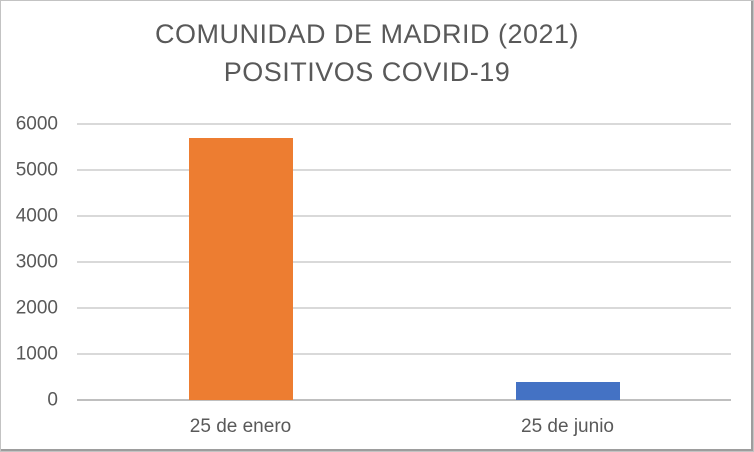  Describe the element at coordinates (52, 400) in the screenshot. I see `y-tick-label: 0` at that location.